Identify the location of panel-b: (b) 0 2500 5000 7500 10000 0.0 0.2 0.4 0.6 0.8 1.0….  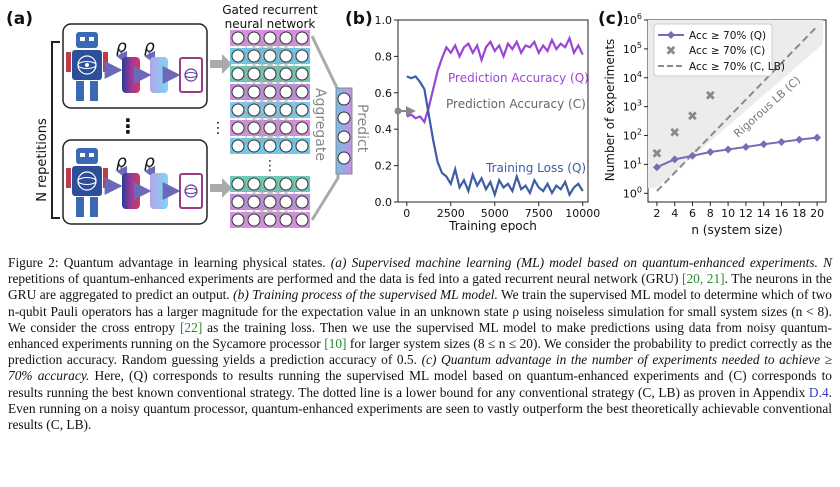
(472, 121).